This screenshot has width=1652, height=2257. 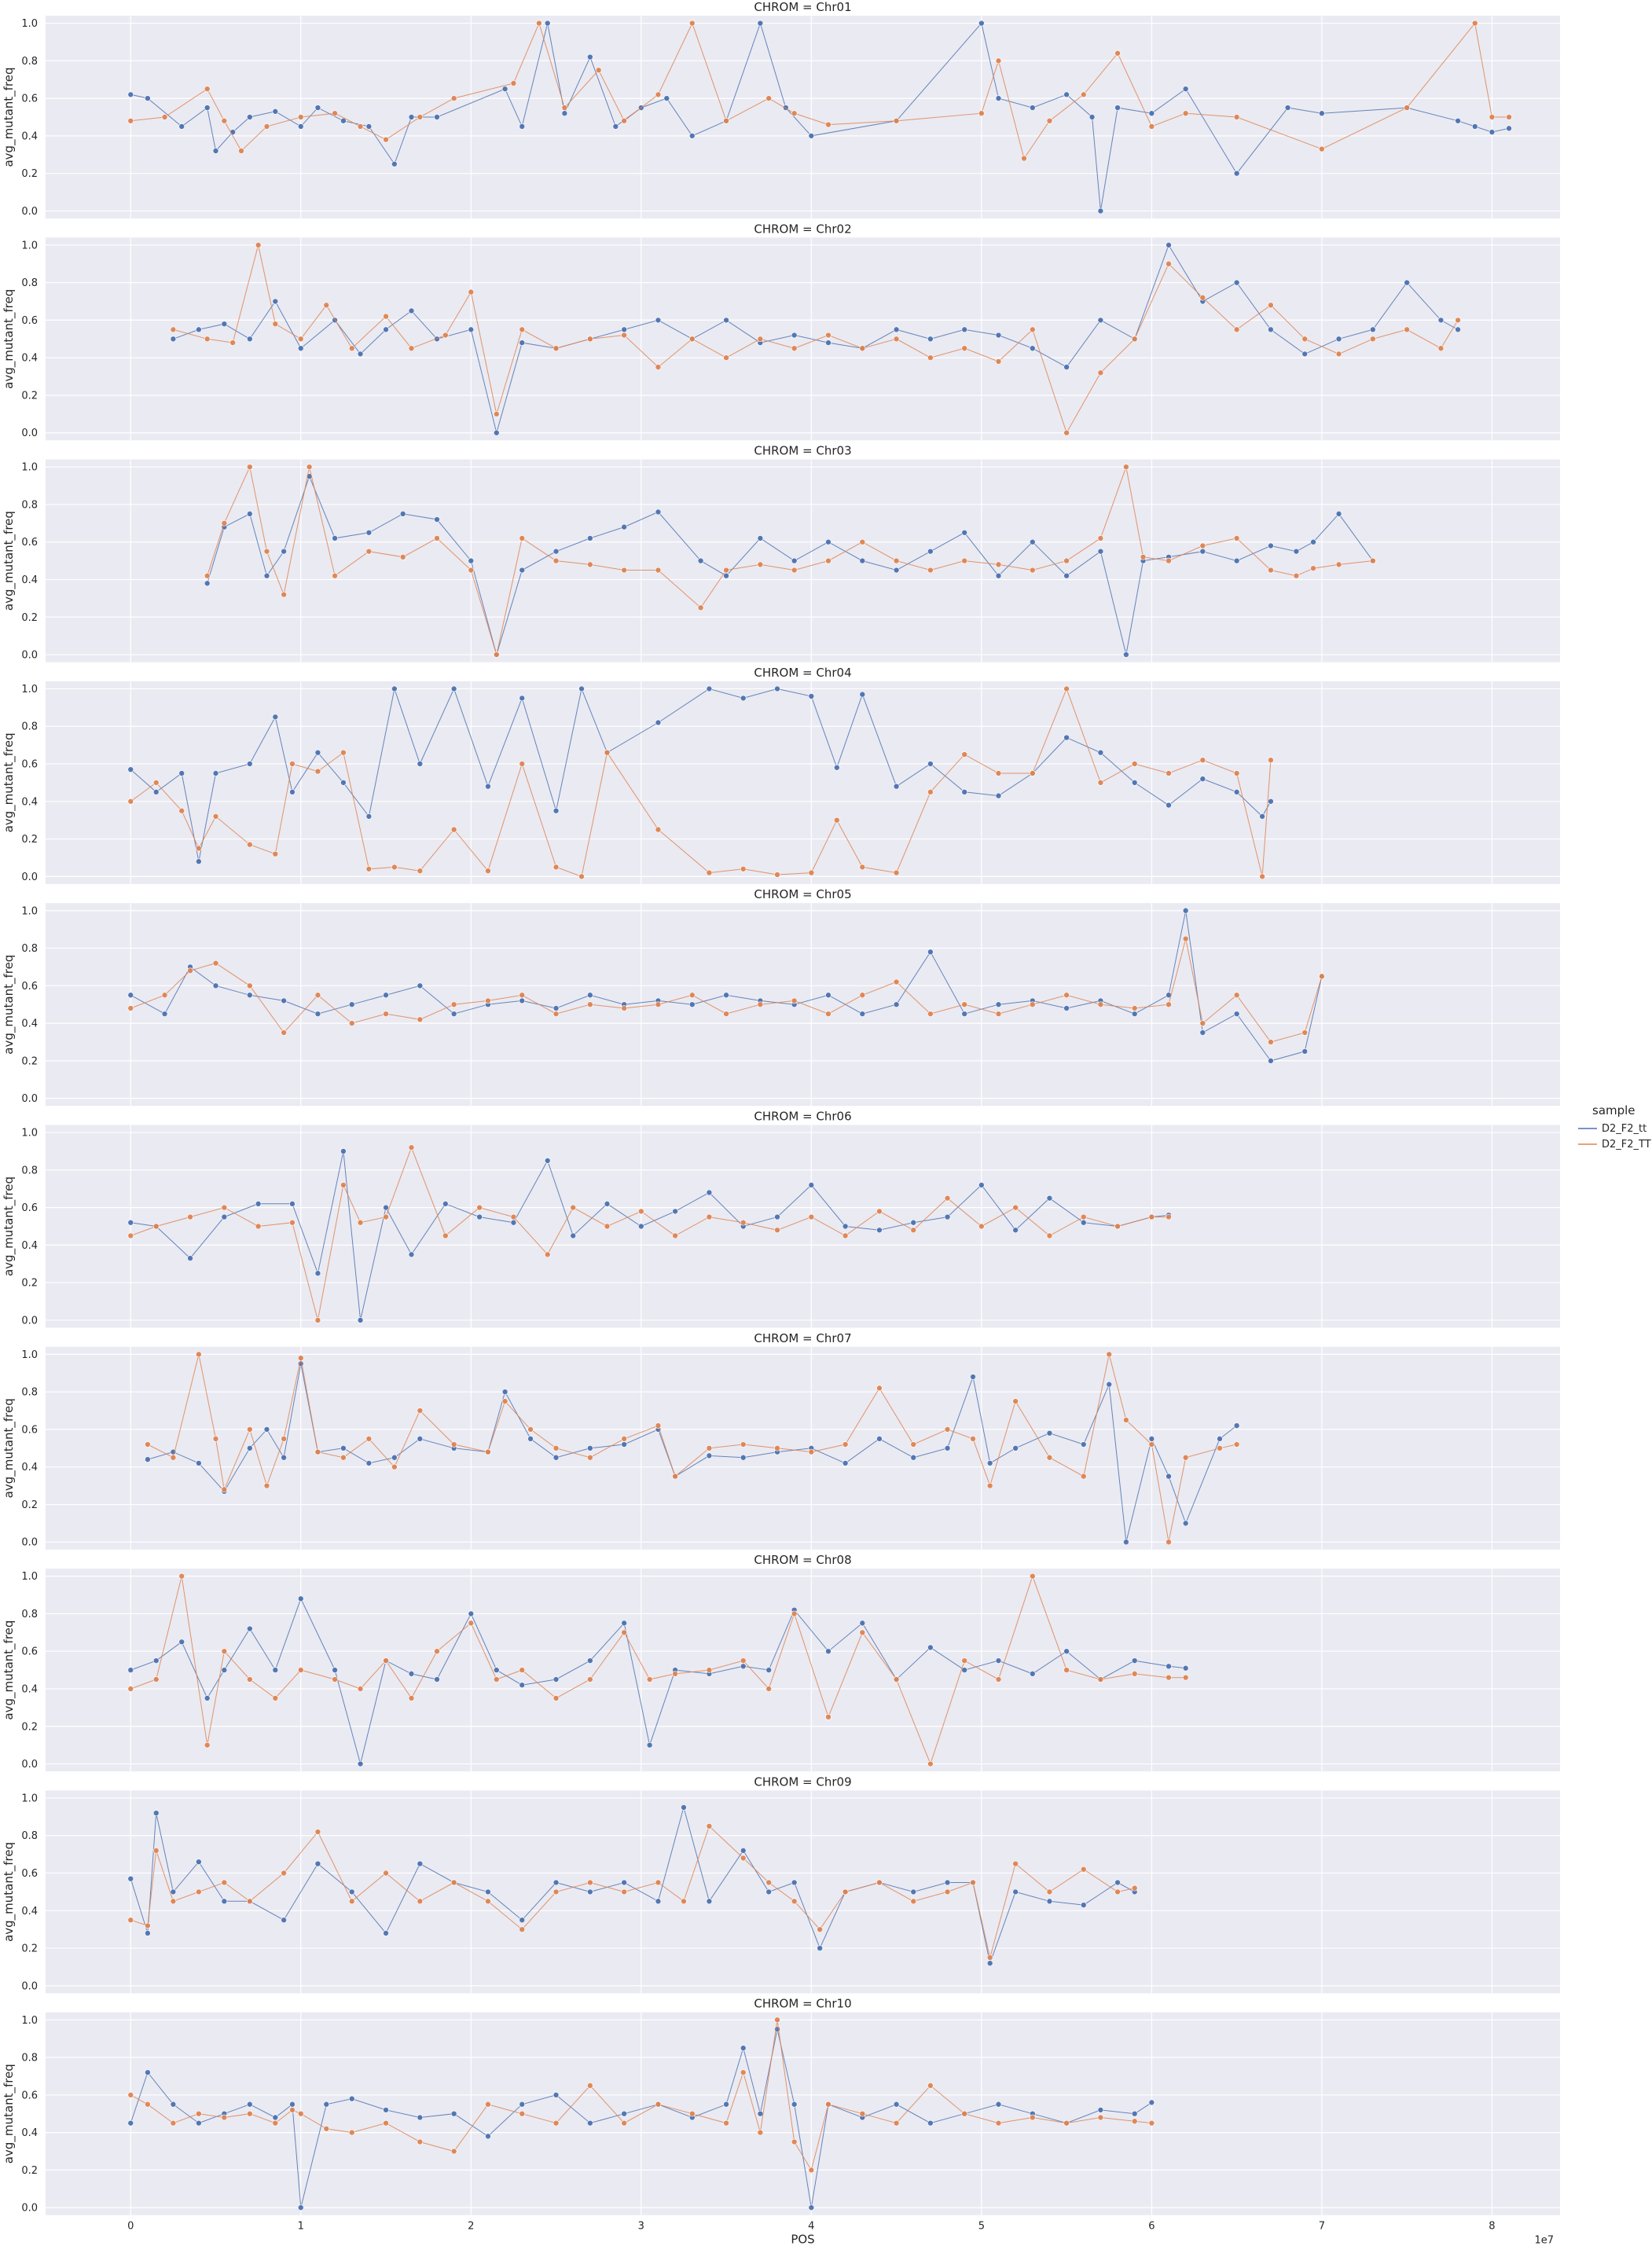 What do you see at coordinates (1492, 2227) in the screenshot?
I see `x-tick-label: 8` at bounding box center [1492, 2227].